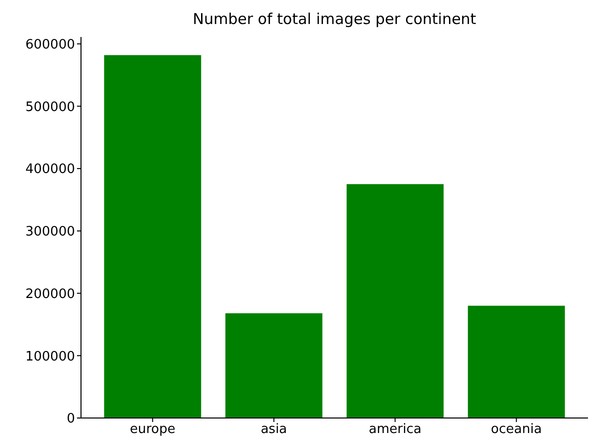 Image resolution: width=590 pixels, height=445 pixels. Describe the element at coordinates (50, 107) in the screenshot. I see `y-tick-label: 500000` at that location.